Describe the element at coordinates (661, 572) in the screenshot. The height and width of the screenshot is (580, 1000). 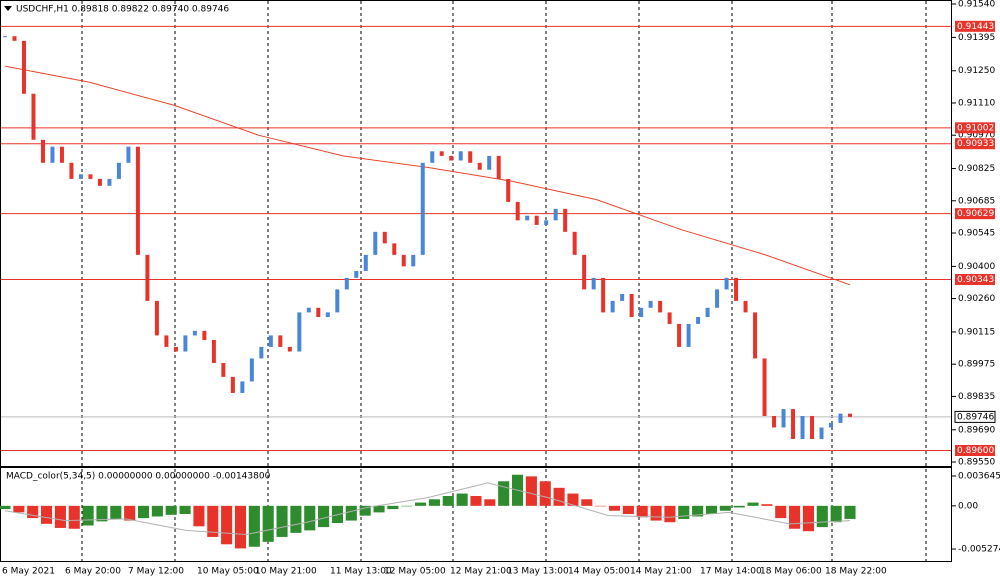
I see `x-tick-label: 14 May 21:00` at that location.